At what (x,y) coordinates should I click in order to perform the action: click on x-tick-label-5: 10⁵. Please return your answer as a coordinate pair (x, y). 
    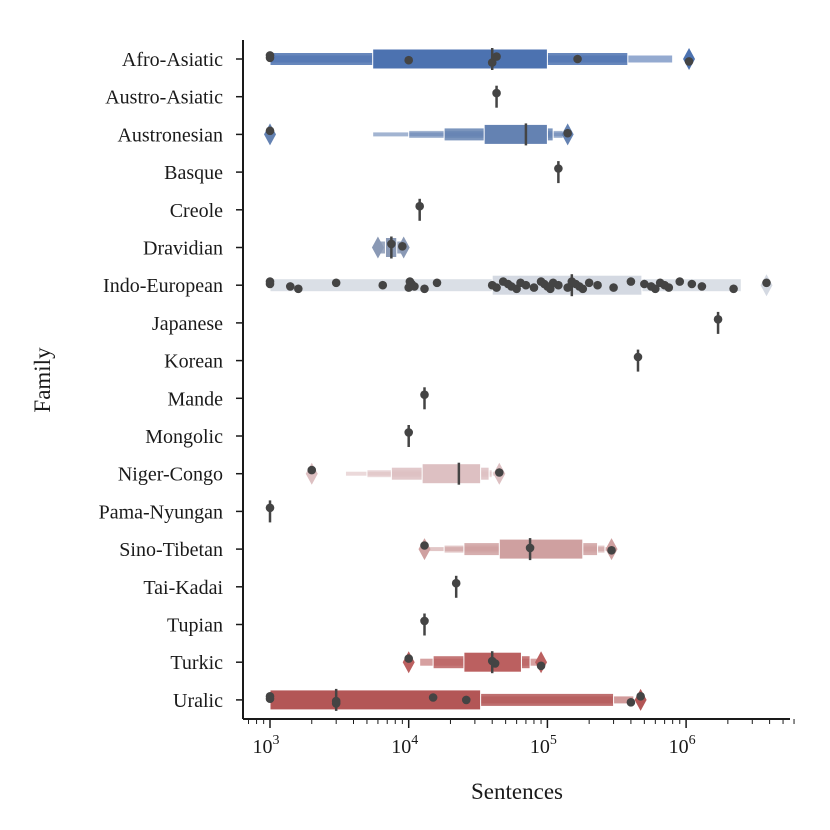
    Looking at the image, I should click on (543, 745).